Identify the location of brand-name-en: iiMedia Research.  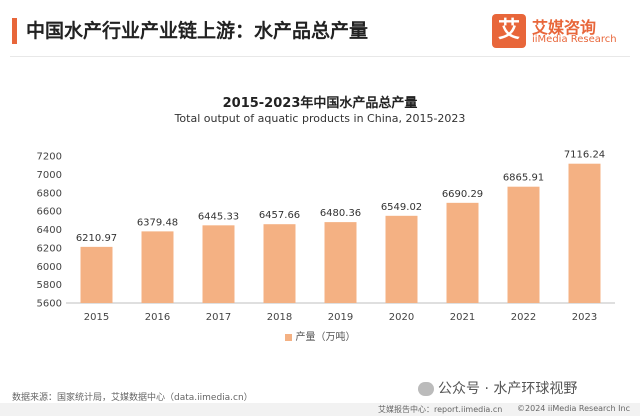
(574, 39).